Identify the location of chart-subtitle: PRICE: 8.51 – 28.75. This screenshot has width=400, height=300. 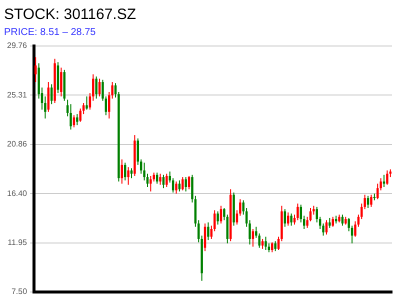
(50, 32).